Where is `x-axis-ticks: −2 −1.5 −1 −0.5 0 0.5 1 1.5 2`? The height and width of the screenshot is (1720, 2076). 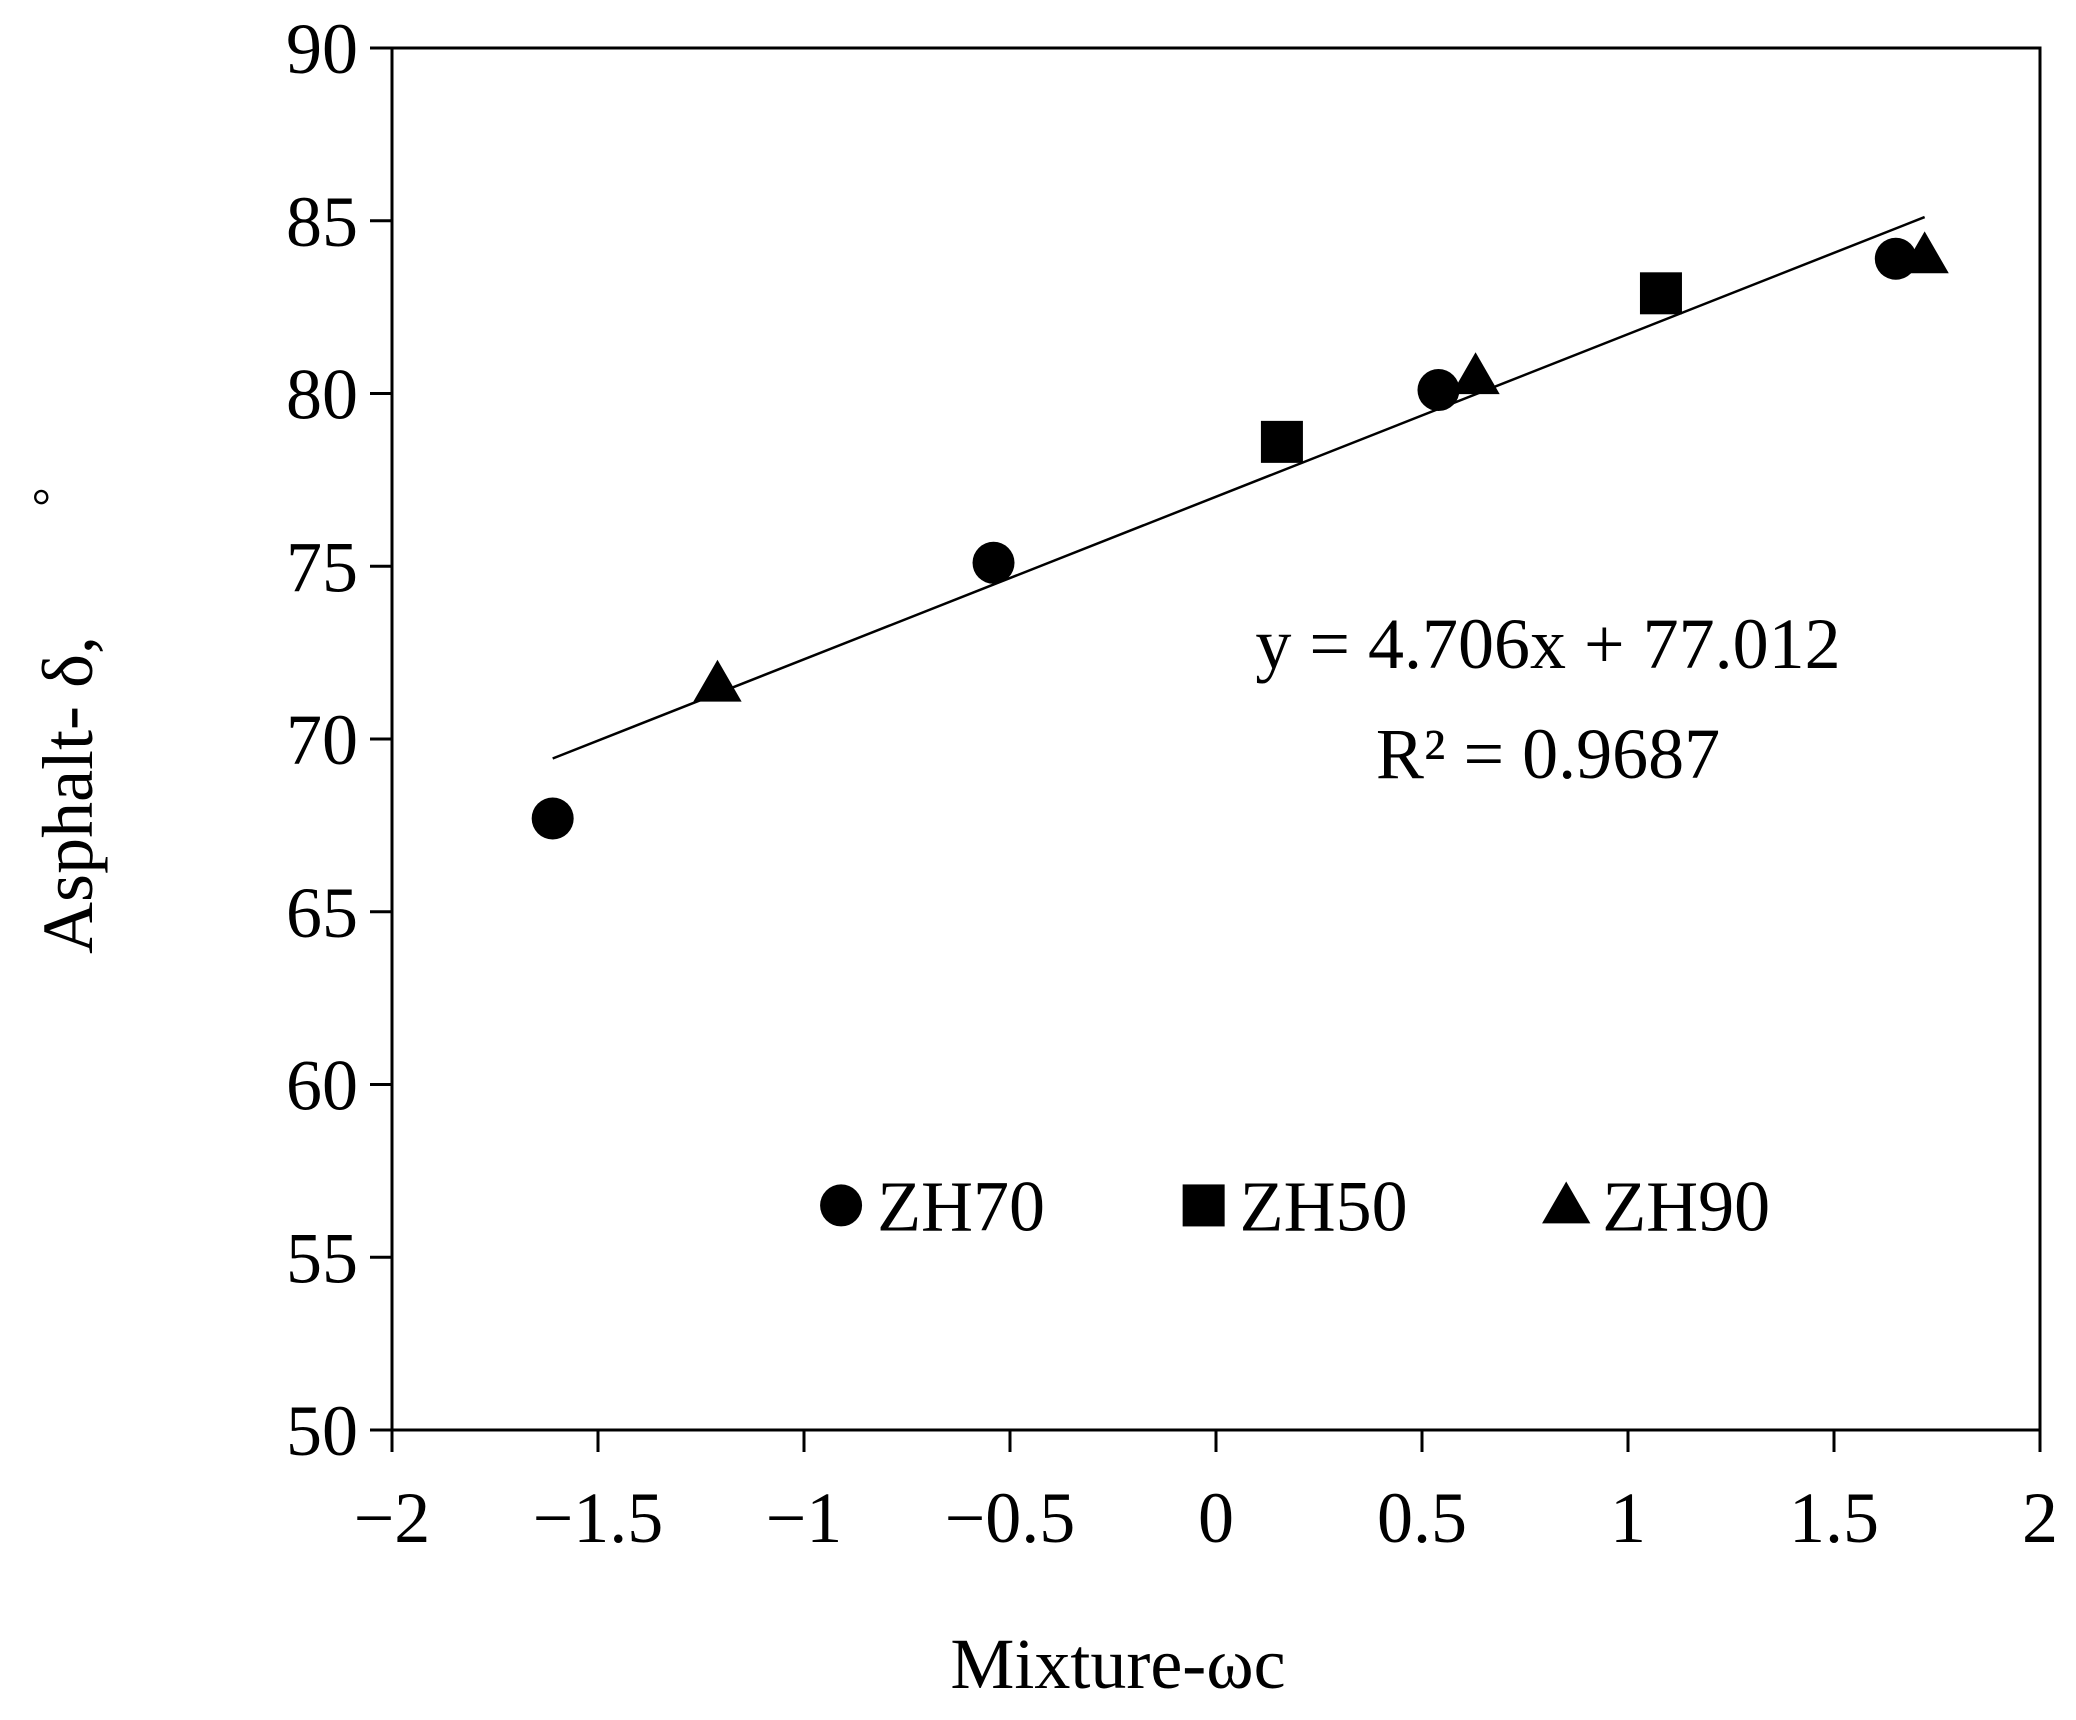
x-axis-ticks: −2 −1.5 −1 −0.5 0 0.5 1 1.5 2 is located at coordinates (1206, 1494).